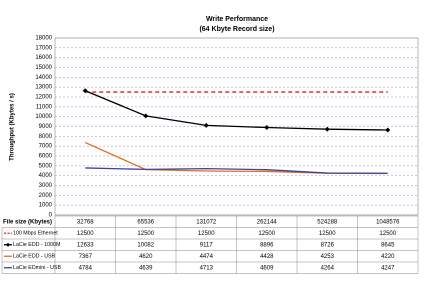 The image size is (425, 290). Describe the element at coordinates (37, 268) in the screenshot. I see `legend-label: LaCie EDmini - USB` at that location.